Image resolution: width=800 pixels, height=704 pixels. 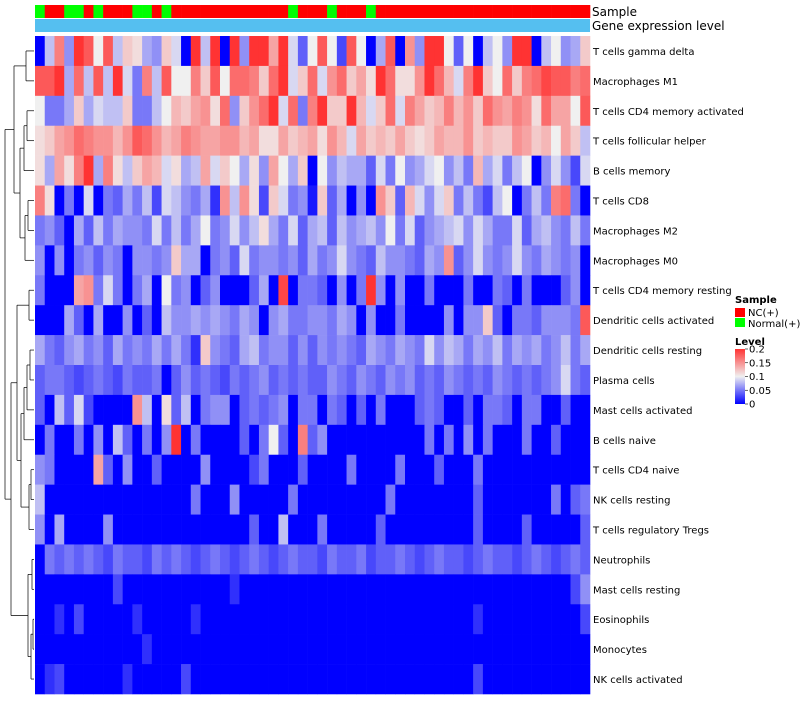 I want to click on legend-tick-label: 0.1, so click(x=757, y=377).